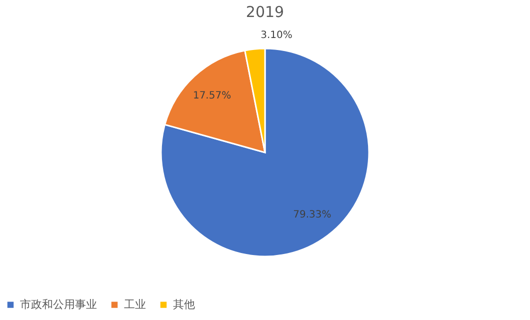 The height and width of the screenshot is (320, 530). What do you see at coordinates (312, 215) in the screenshot?
I see `data-label: 79.33%` at bounding box center [312, 215].